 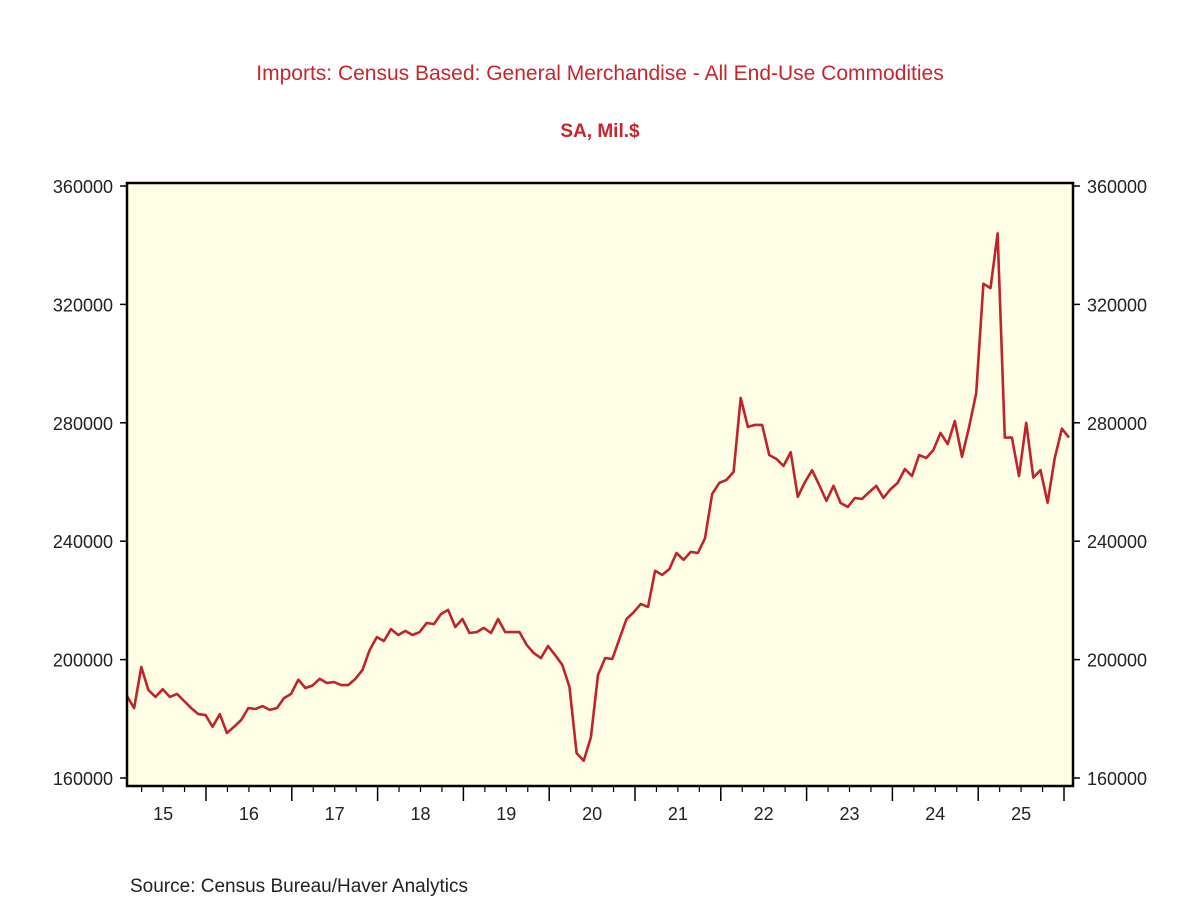 I want to click on source-note: Source: Census Bureau/Haver Analytics, so click(x=299, y=886).